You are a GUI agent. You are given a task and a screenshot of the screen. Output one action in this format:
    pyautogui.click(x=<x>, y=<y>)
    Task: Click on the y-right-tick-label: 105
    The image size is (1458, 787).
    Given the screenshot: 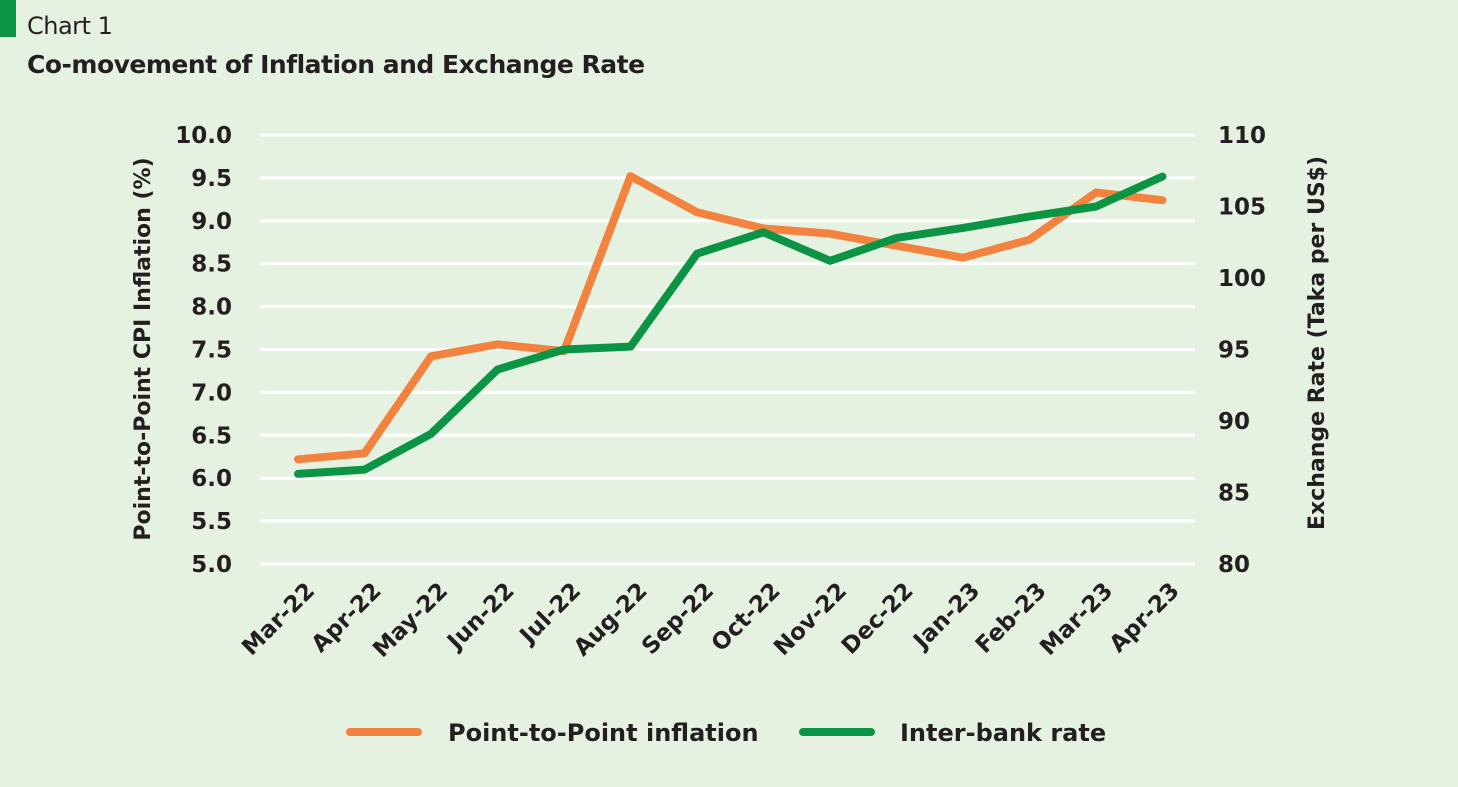 What is the action you would take?
    pyautogui.click(x=1242, y=208)
    